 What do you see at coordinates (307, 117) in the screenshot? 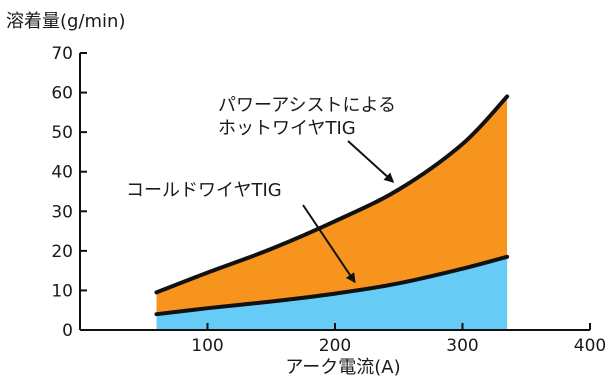
I see `series-label-0: パワーアシストによるホットワイヤTIG` at bounding box center [307, 117].